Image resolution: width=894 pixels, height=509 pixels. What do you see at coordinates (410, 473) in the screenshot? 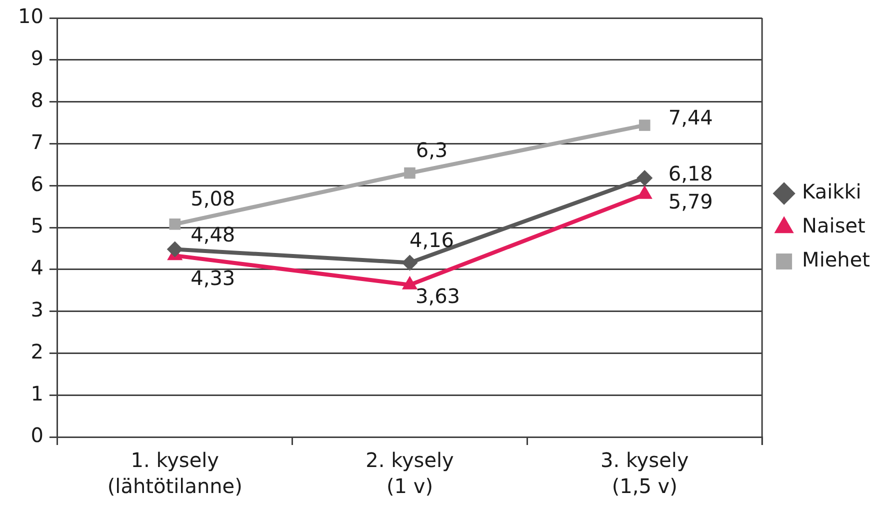
I see `x-tick-label: 2. kysely (1 v)` at bounding box center [410, 473].